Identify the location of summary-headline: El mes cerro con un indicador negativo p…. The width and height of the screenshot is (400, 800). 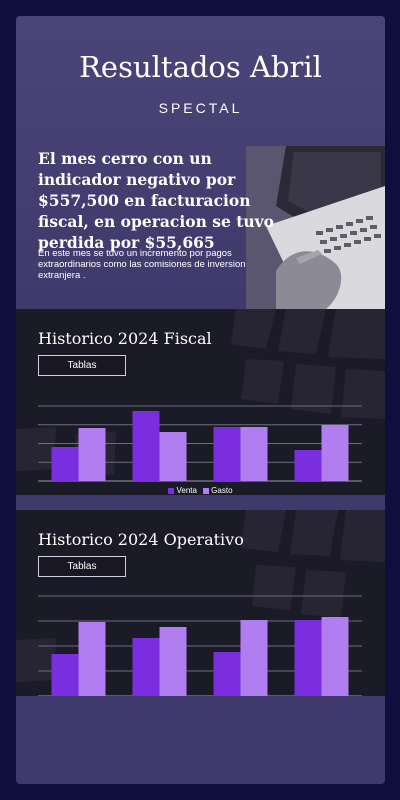
(156, 200).